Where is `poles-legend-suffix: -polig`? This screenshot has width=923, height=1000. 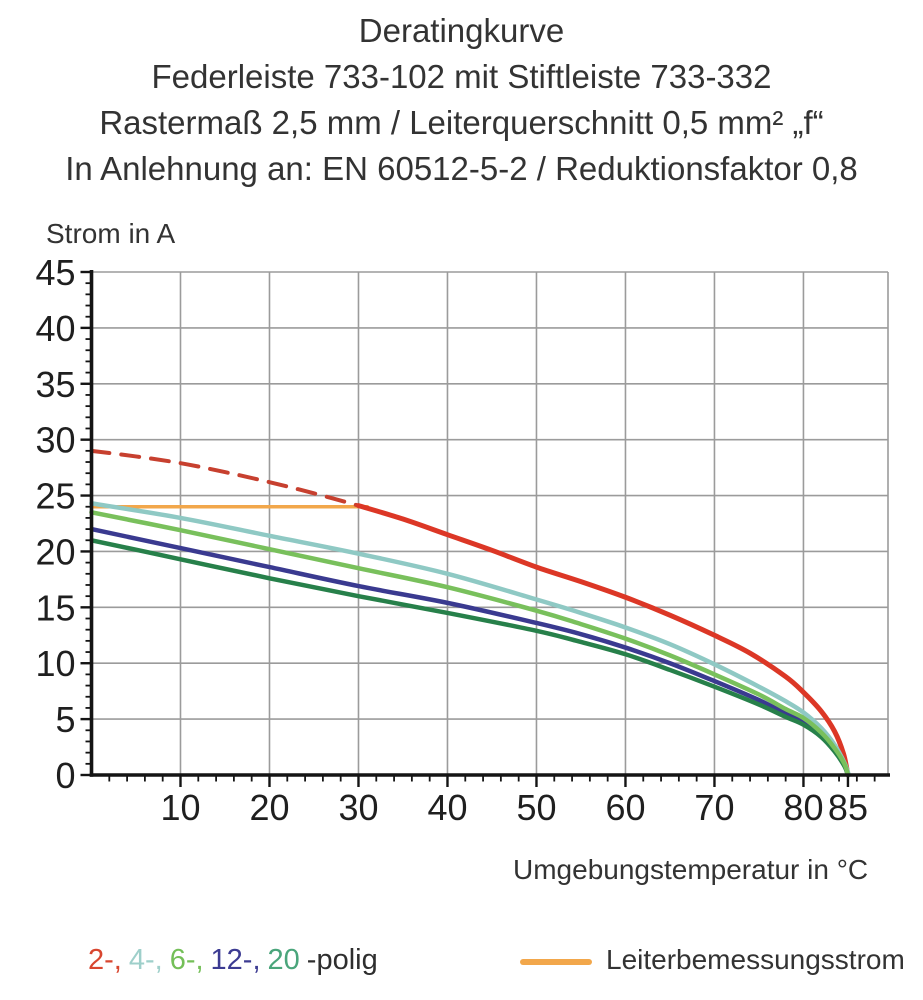
poles-legend-suffix: -polig is located at coordinates (342, 960).